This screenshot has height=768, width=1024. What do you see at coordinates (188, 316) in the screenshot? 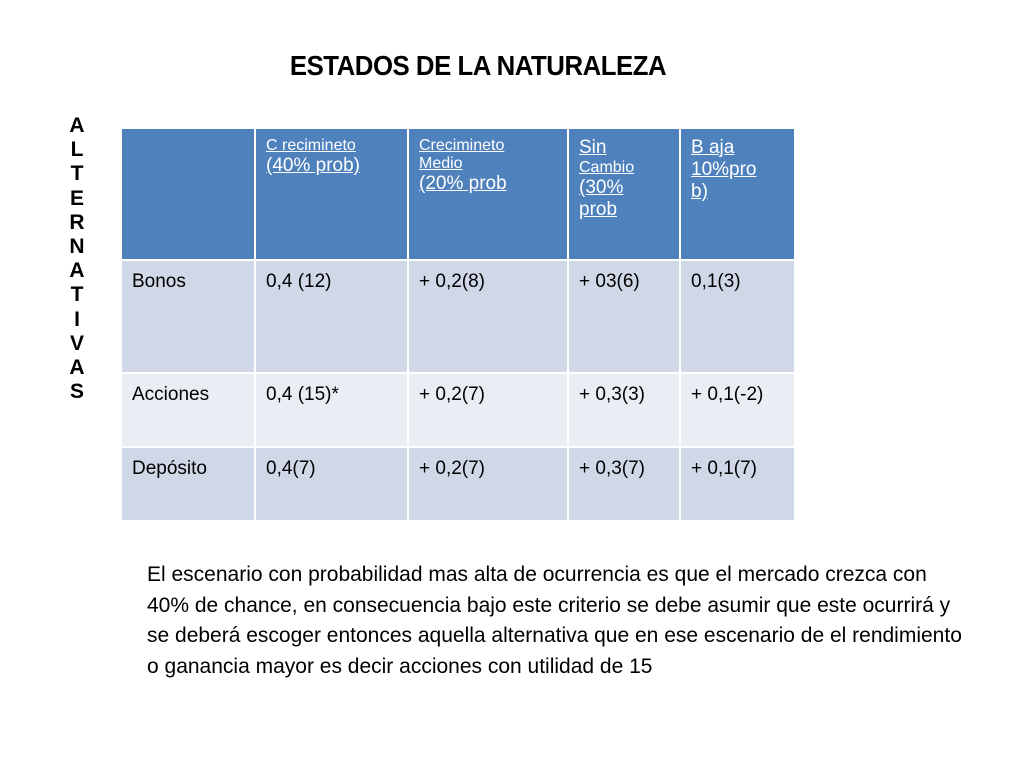
I see `row-label-cell: Bonos` at bounding box center [188, 316].